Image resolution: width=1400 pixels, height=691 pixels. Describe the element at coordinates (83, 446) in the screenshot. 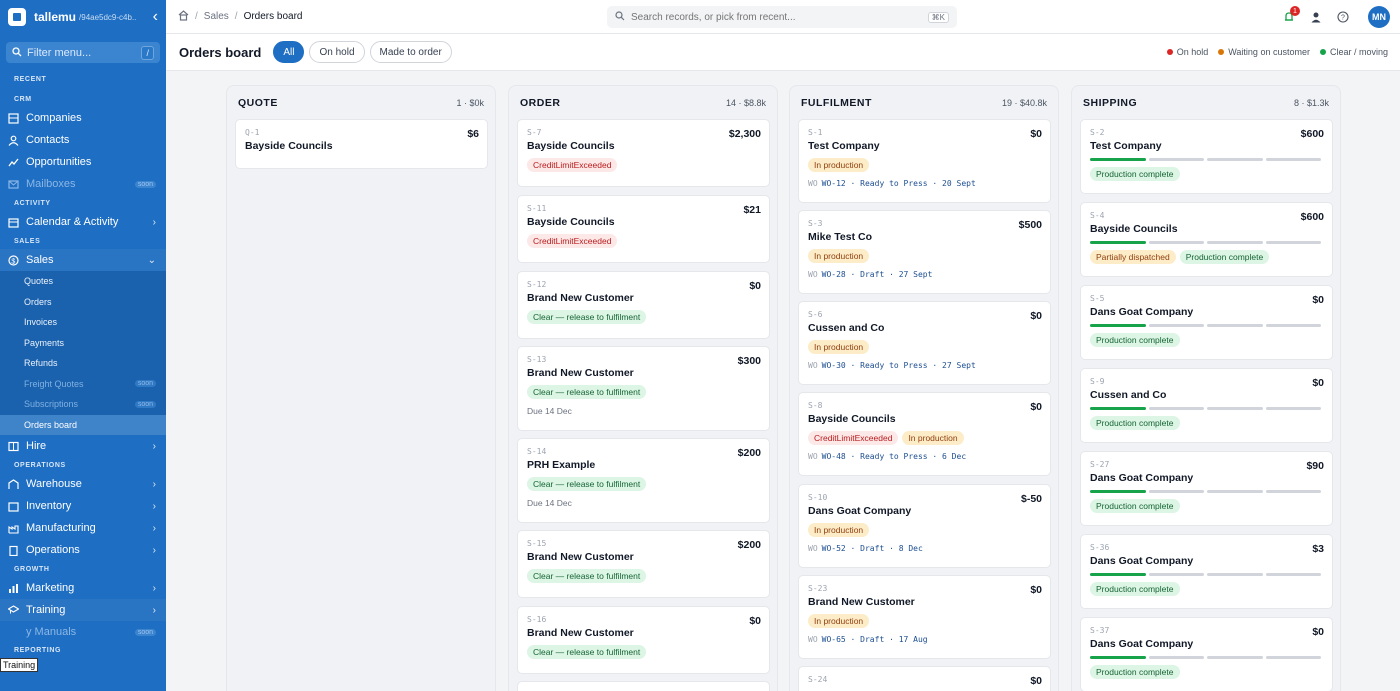

I see `sidebar-item-hire: Hire ›` at that location.